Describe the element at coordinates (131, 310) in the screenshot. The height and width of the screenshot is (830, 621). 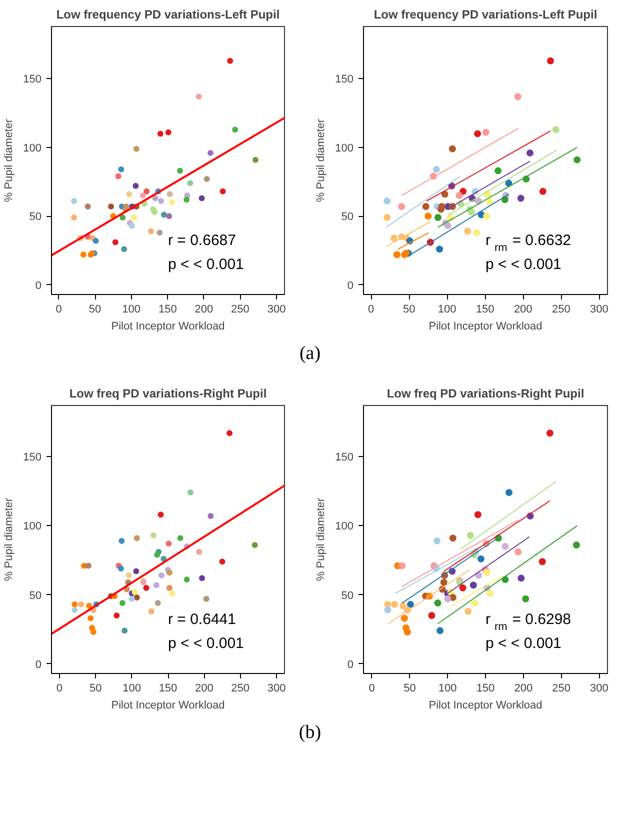
I see `x-tick-label: 100` at that location.